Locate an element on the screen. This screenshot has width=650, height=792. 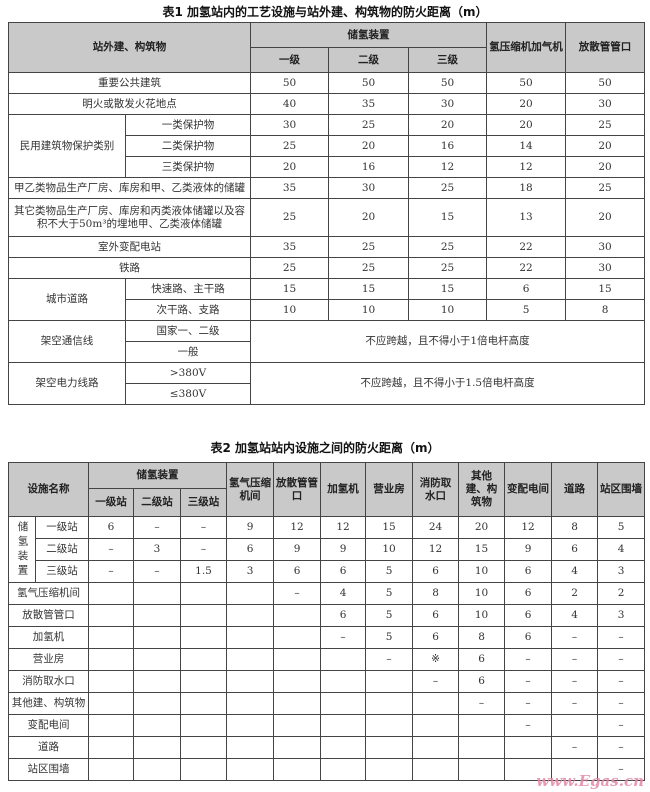
header-facility: 设施名称 is located at coordinates (48, 489).